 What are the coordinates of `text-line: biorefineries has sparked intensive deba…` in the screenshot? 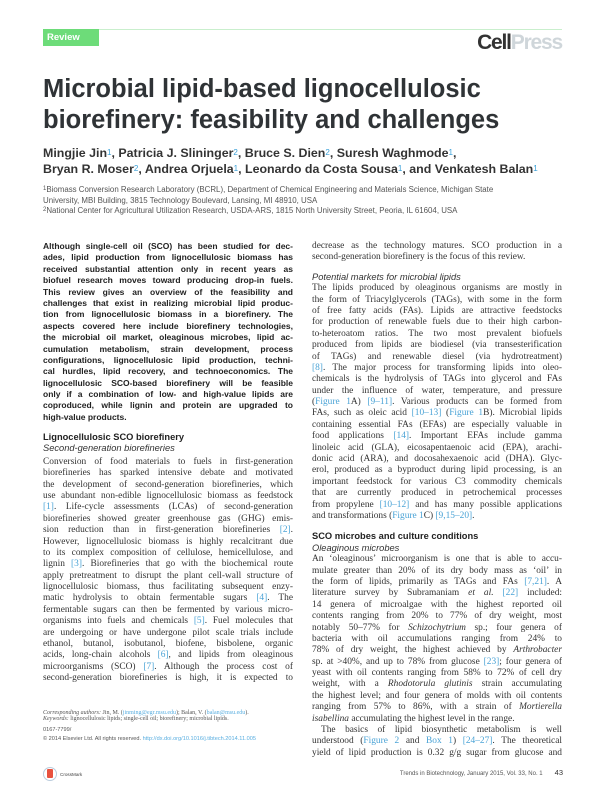 It's located at (168, 473).